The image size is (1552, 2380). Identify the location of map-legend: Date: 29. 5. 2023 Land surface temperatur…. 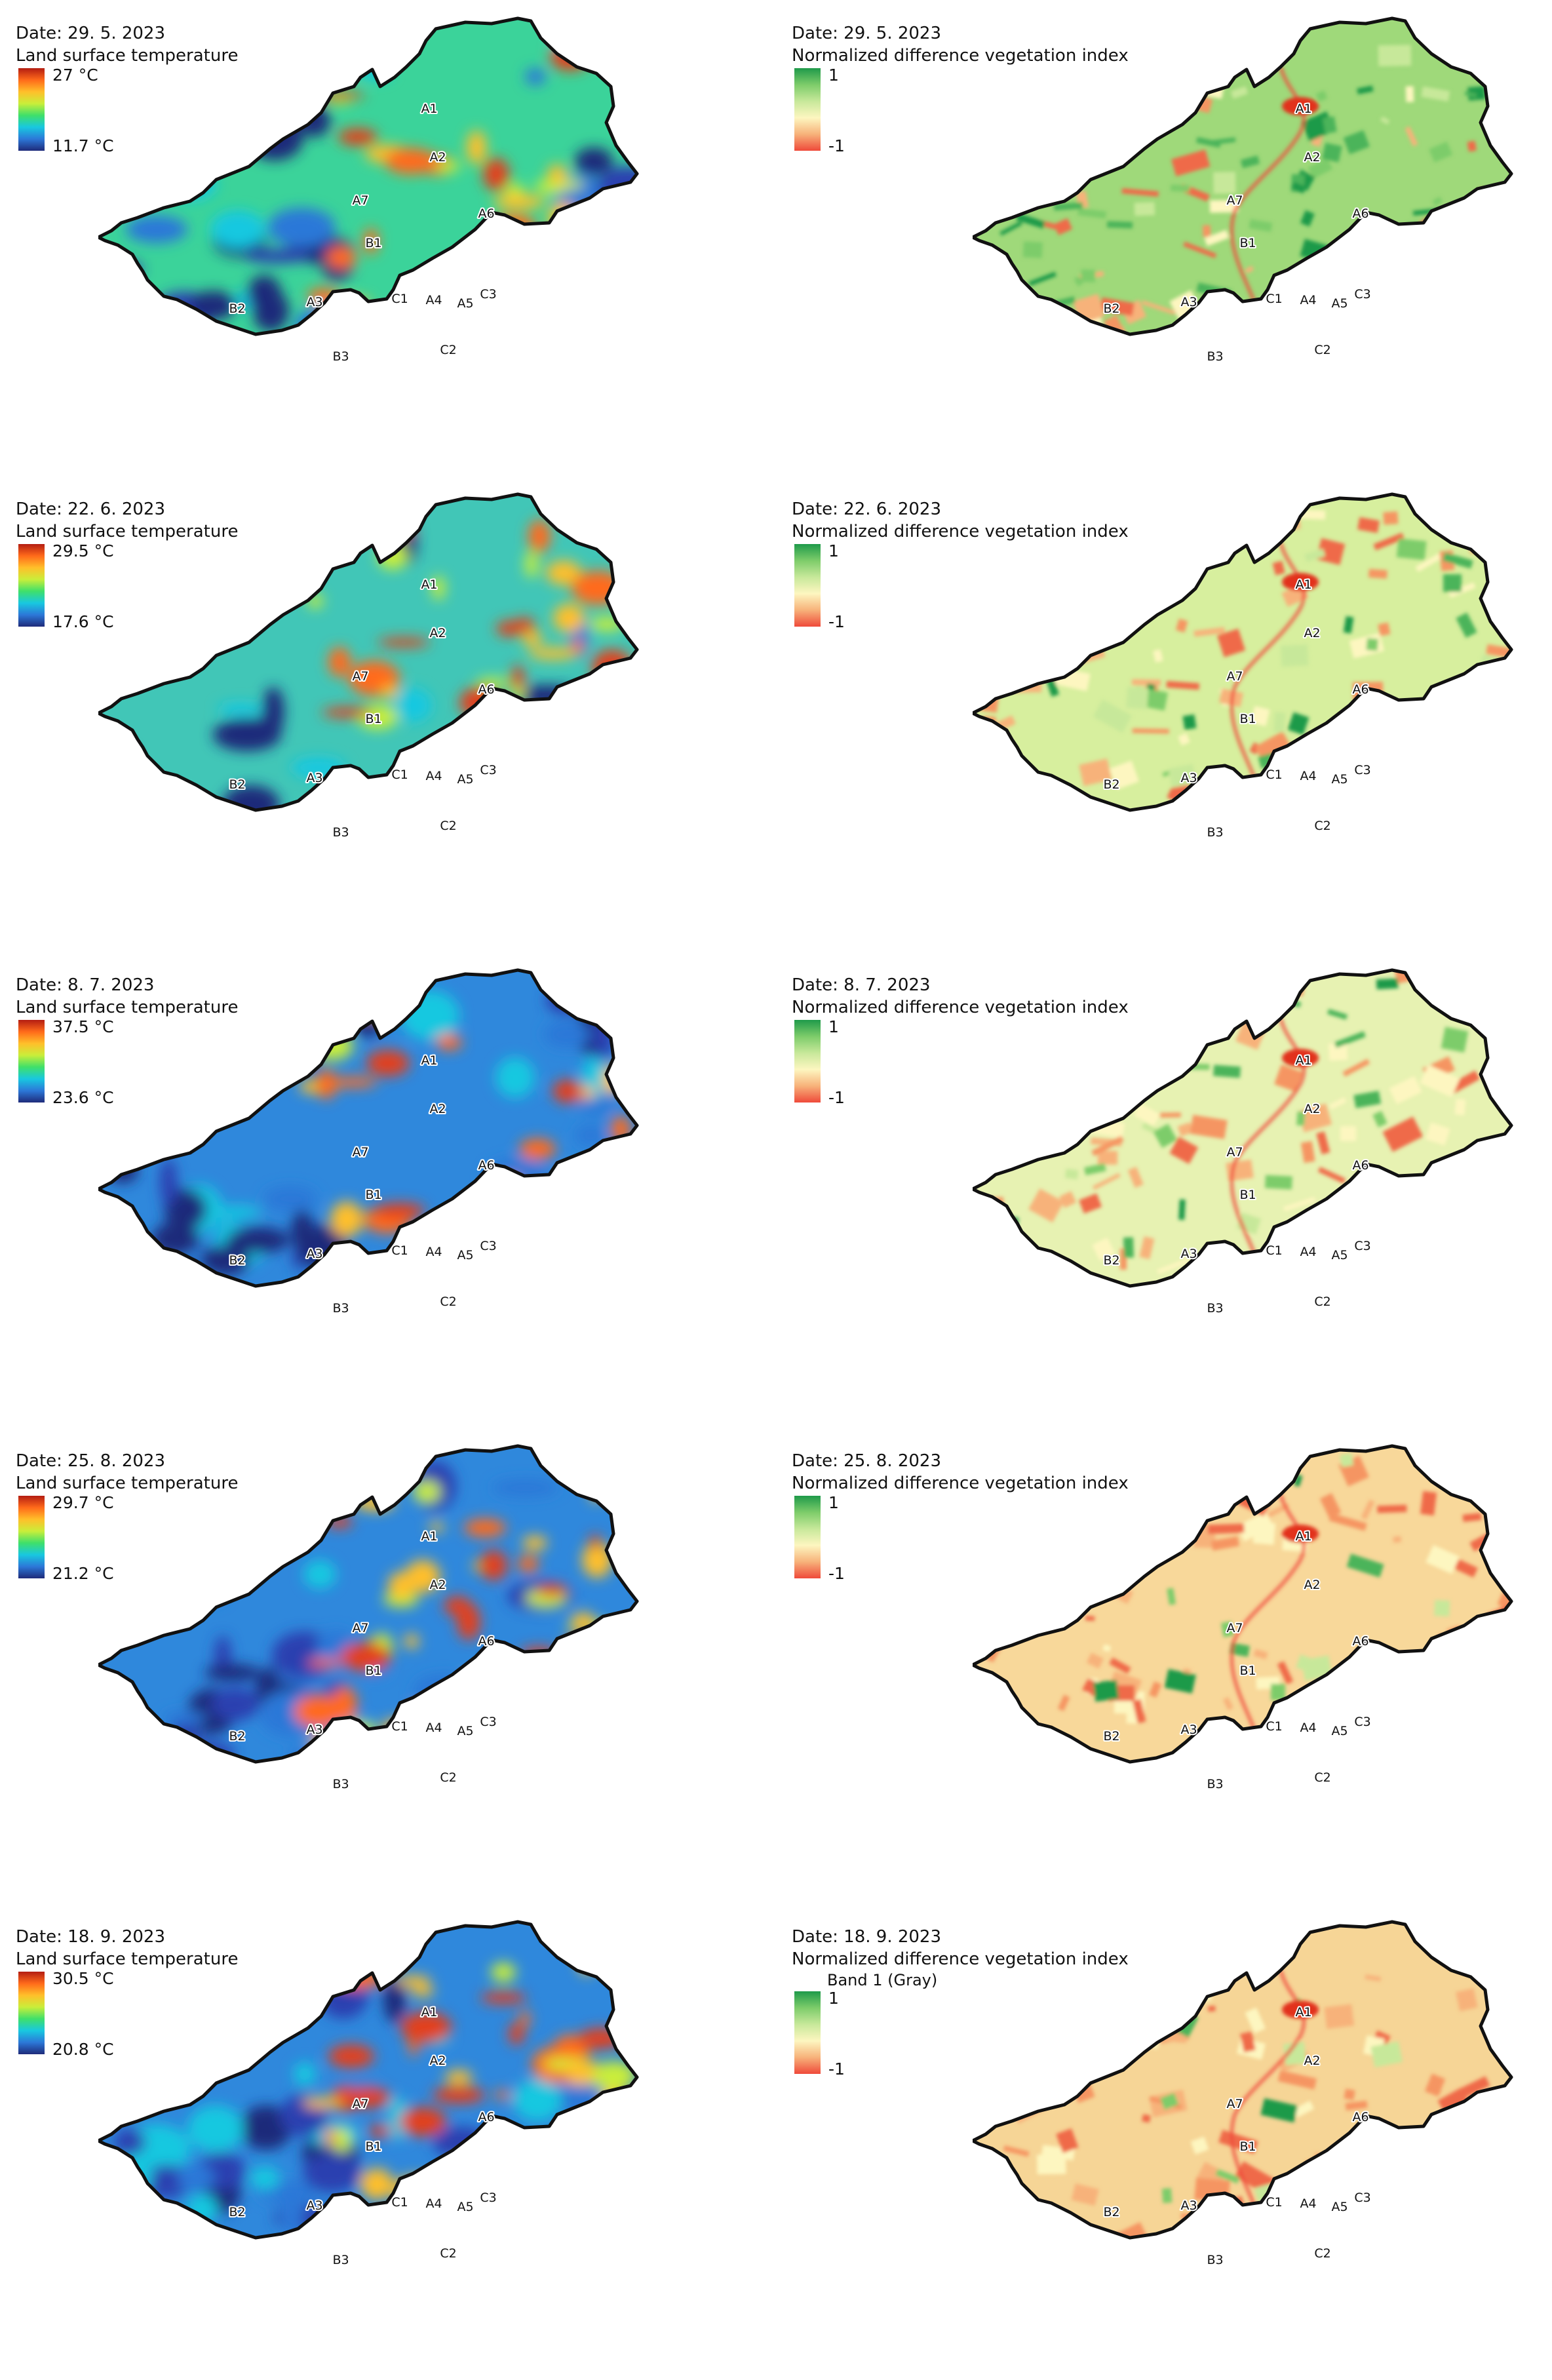
(127, 88).